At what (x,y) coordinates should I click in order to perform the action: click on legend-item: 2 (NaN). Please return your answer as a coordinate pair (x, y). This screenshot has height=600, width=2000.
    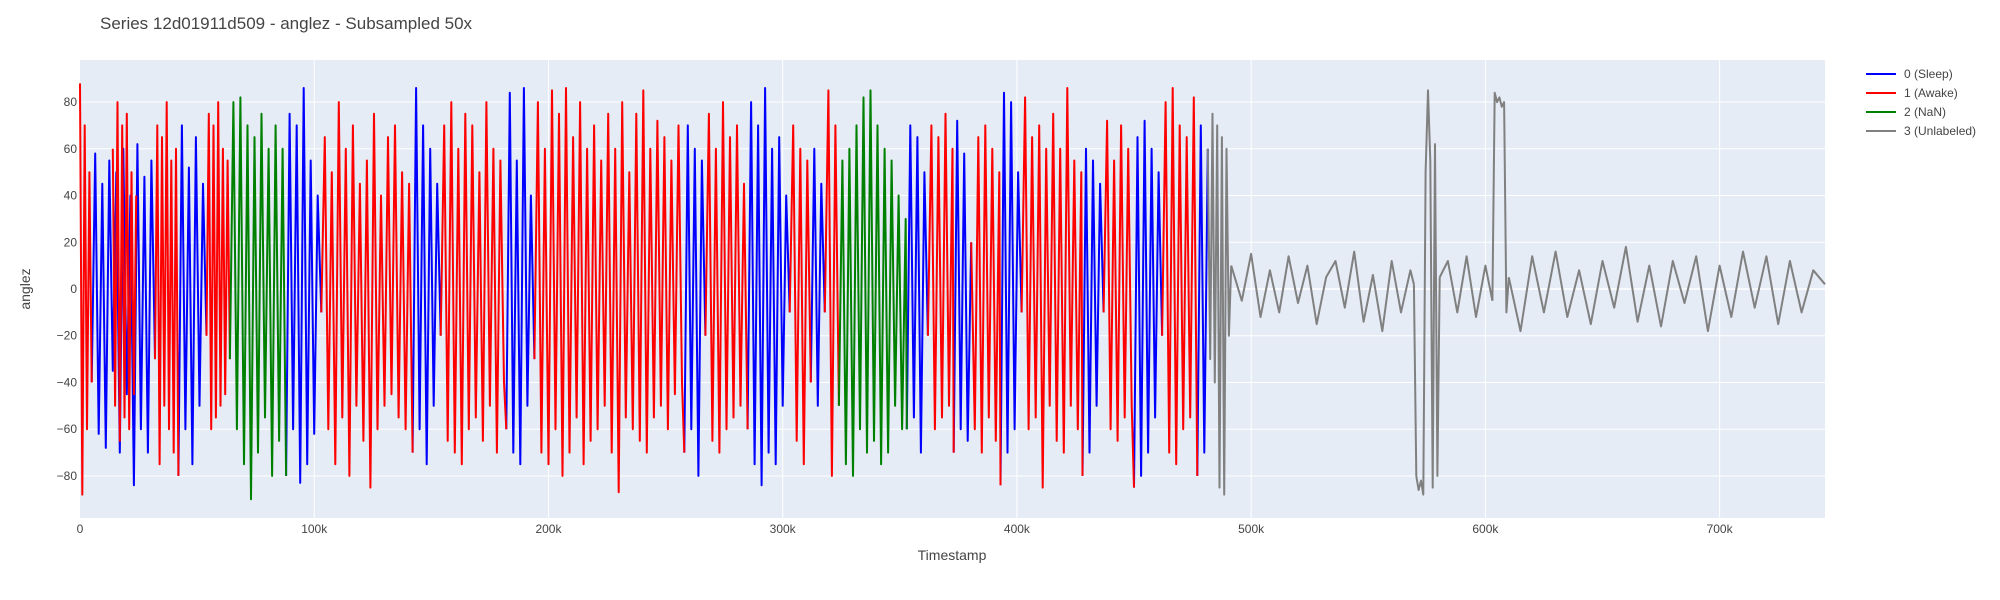
    Looking at the image, I should click on (1906, 112).